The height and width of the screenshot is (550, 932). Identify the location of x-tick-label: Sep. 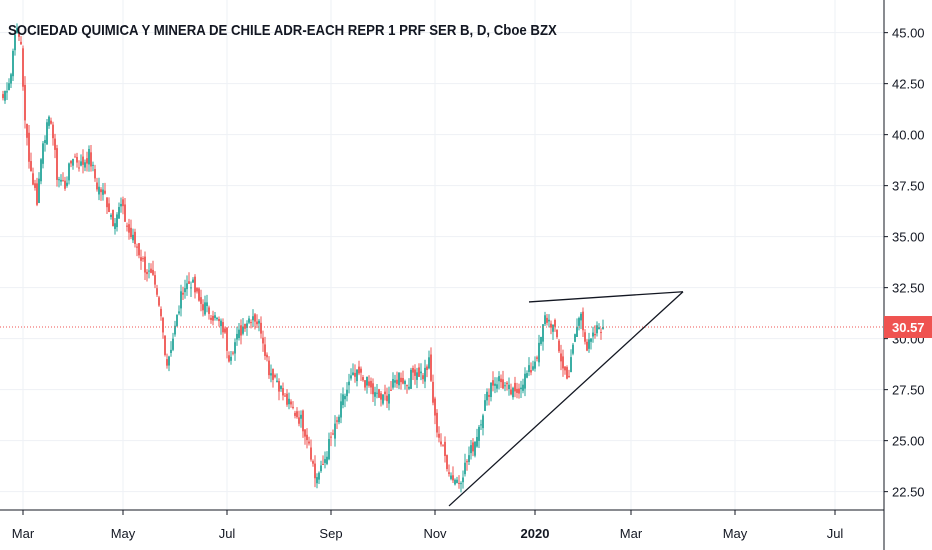
(330, 533).